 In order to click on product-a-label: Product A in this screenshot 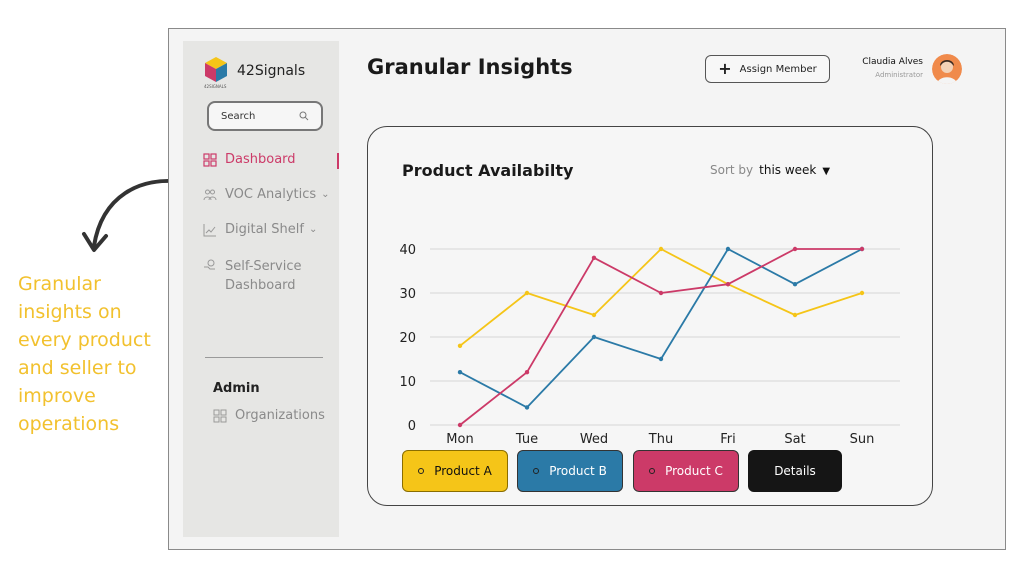, I will do `click(463, 471)`.